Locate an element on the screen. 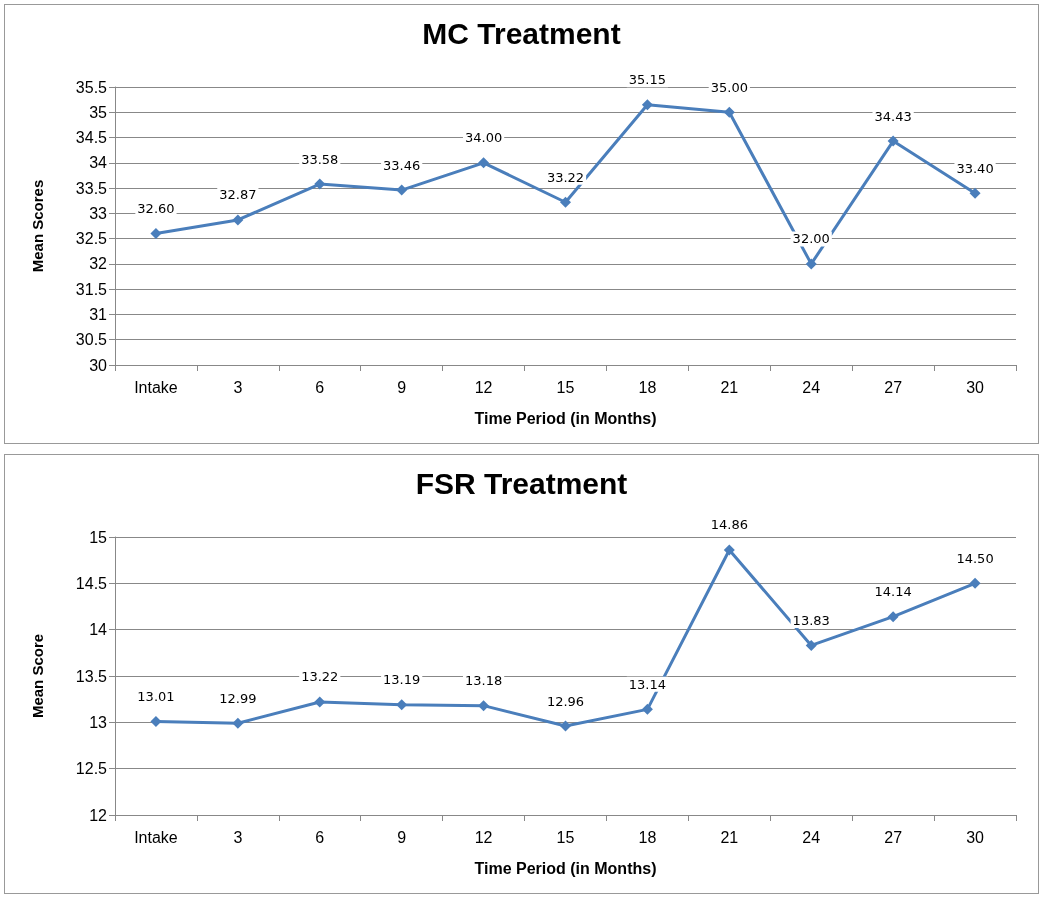  chart-title: MC Treatment is located at coordinates (521, 33).